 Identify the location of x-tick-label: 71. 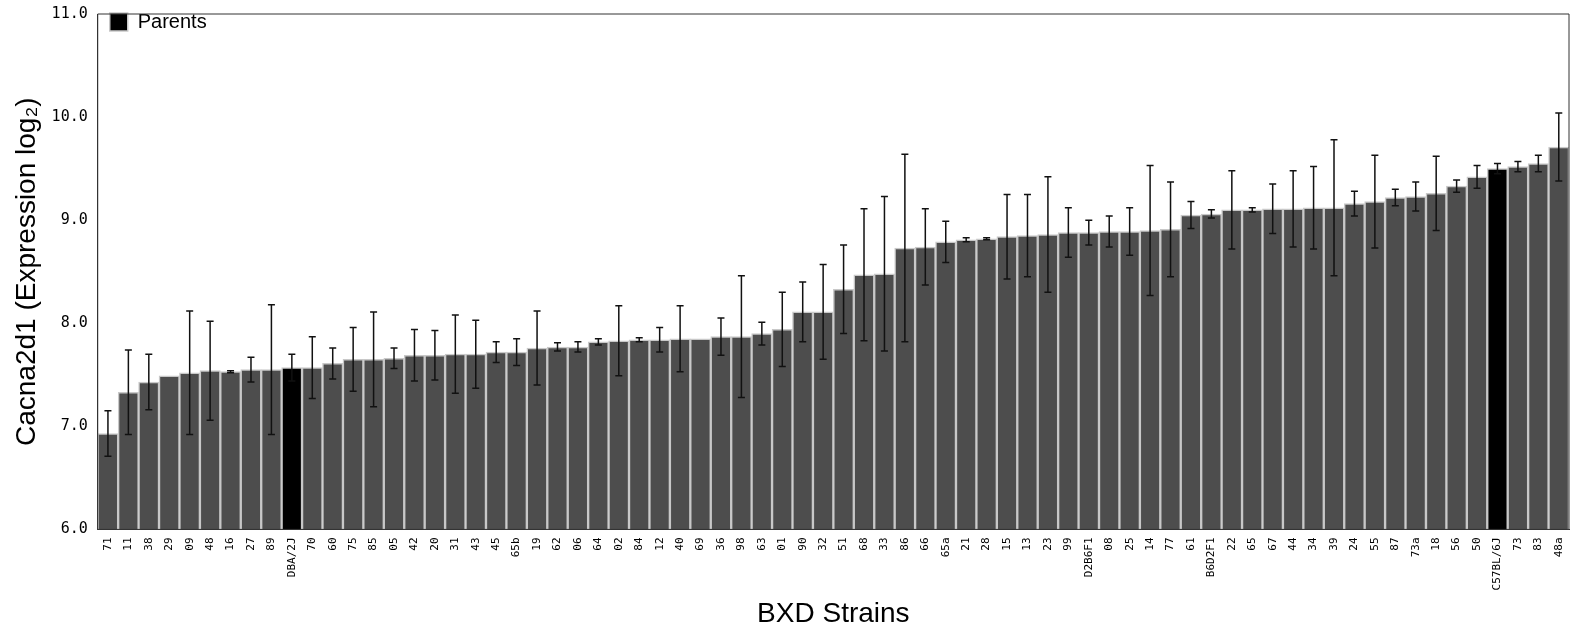
(107, 544).